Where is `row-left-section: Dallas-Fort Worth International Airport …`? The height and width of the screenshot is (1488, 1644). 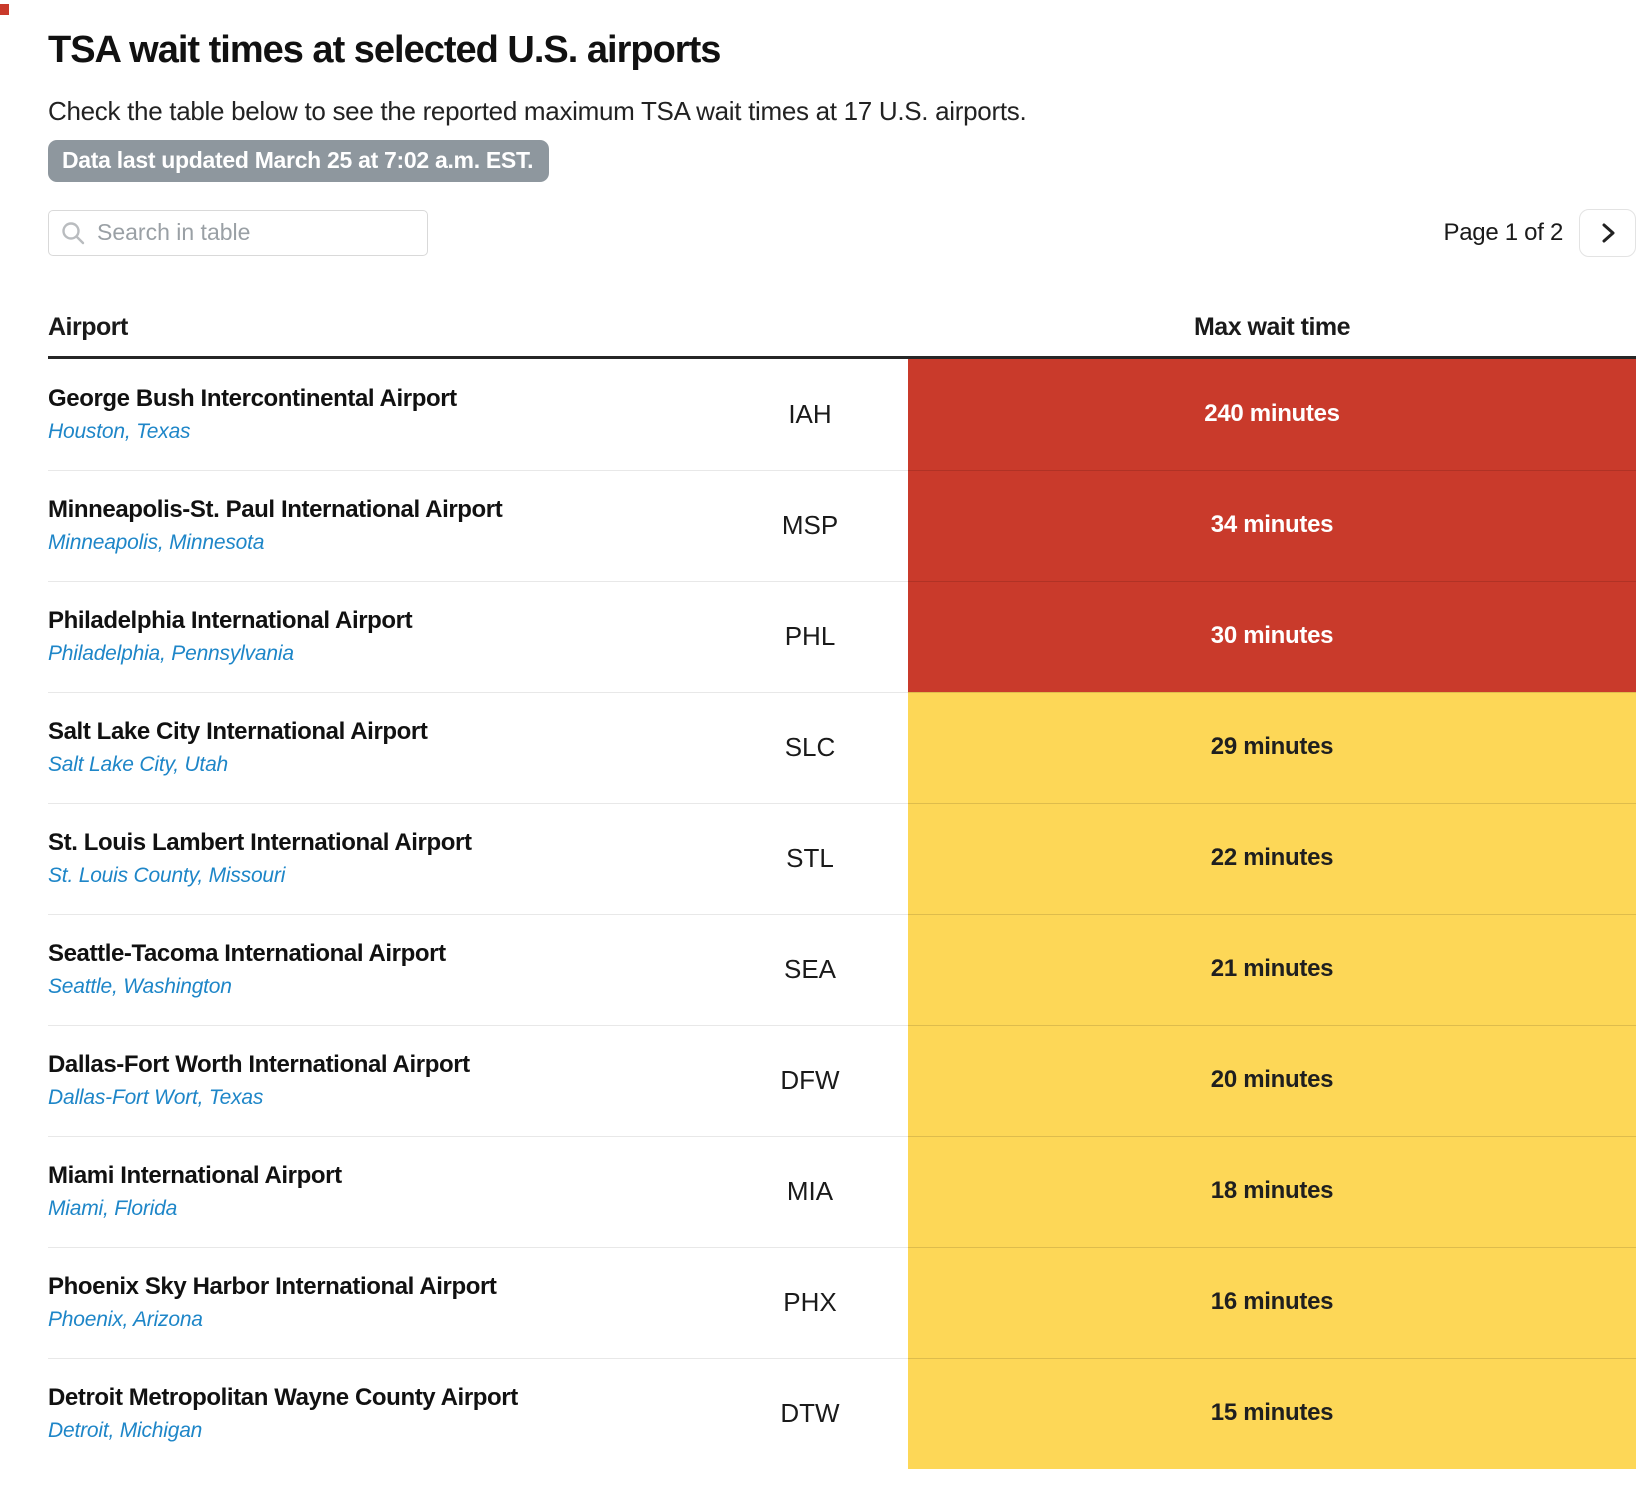 row-left-section: Dallas-Fort Worth International Airport … is located at coordinates (478, 1080).